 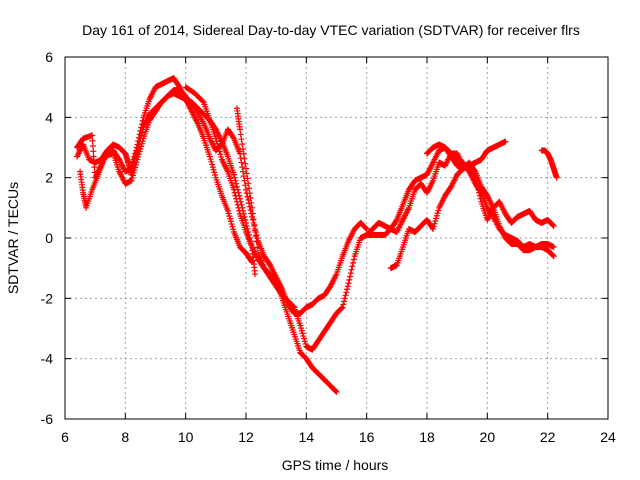 I want to click on x-tick-label: 20, so click(x=488, y=437).